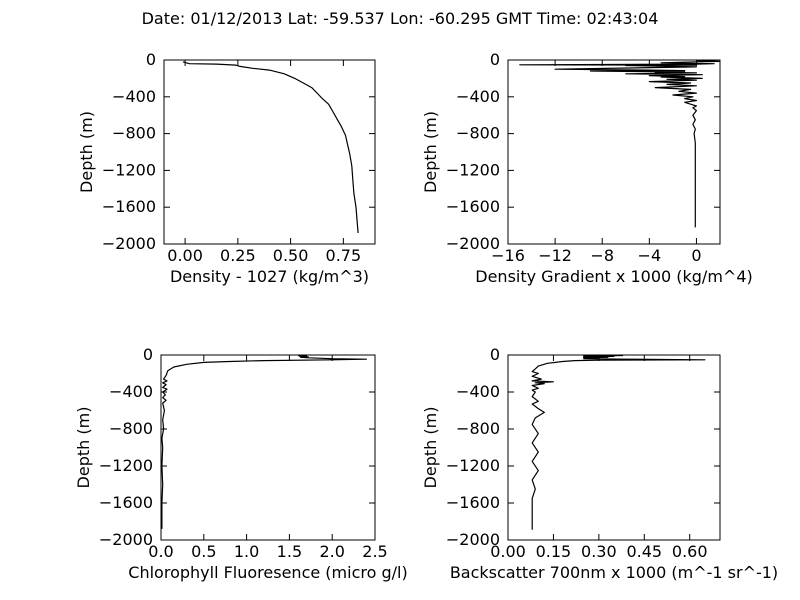 The height and width of the screenshot is (600, 800). I want to click on series-line-density, so click(270, 147).